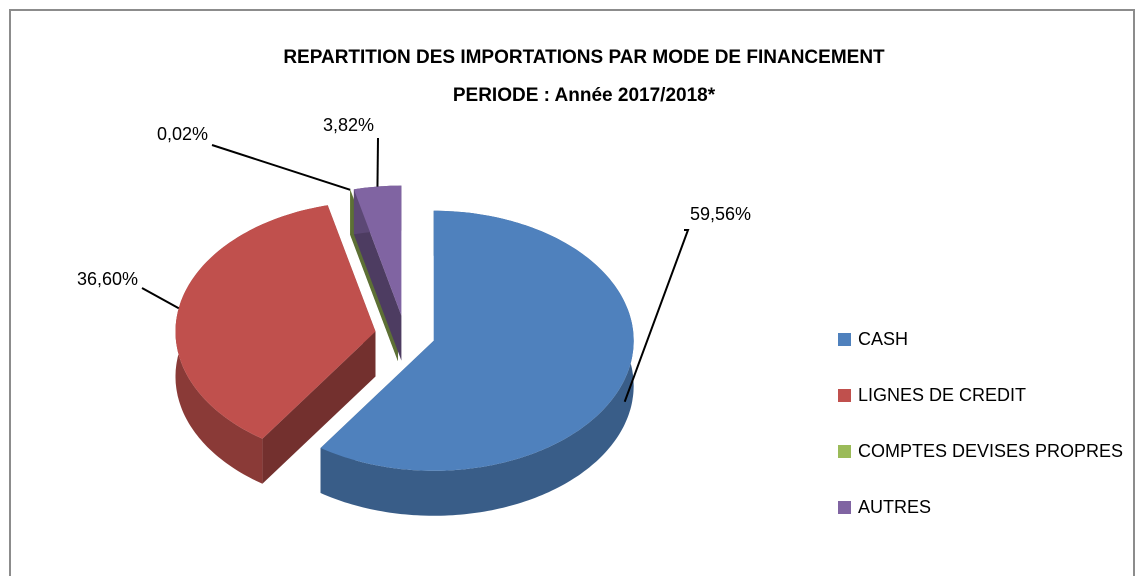 The height and width of the screenshot is (576, 1140). What do you see at coordinates (942, 395) in the screenshot?
I see `legend-label: LIGNES DE CREDIT` at bounding box center [942, 395].